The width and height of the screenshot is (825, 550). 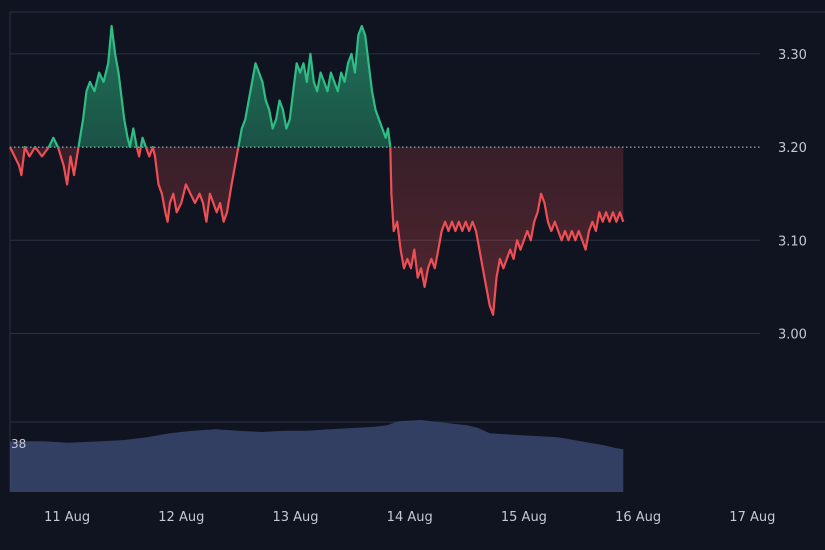 I want to click on x-tick-label: 17 Aug, so click(x=752, y=517).